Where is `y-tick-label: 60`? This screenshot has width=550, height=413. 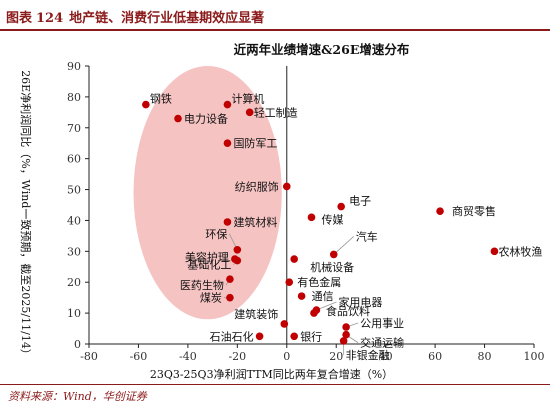 y-tick-label: 60 is located at coordinates (74, 159).